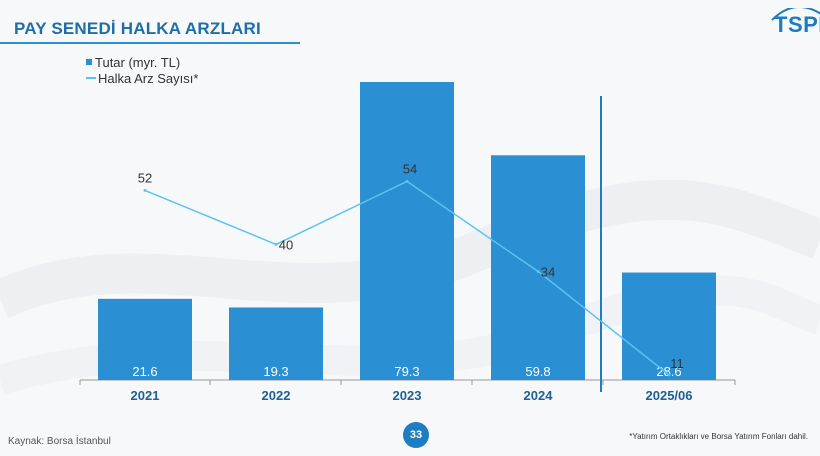 The image size is (820, 456). I want to click on x-tick-label: 2023, so click(407, 395).